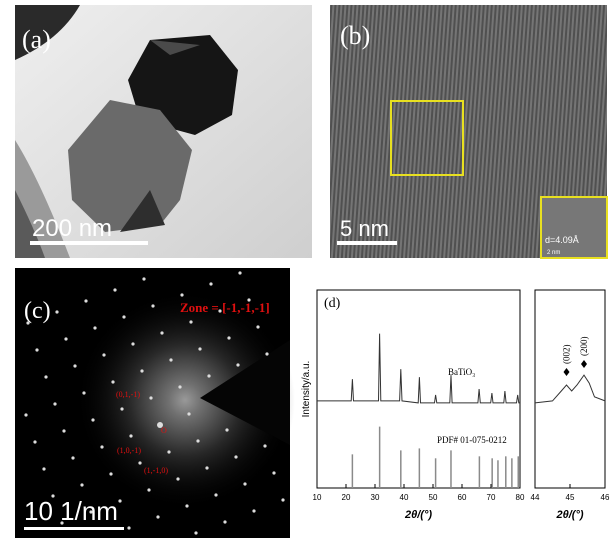 This screenshot has height=549, width=613. Describe the element at coordinates (491, 497) in the screenshot. I see `x-tick-label: 70` at that location.